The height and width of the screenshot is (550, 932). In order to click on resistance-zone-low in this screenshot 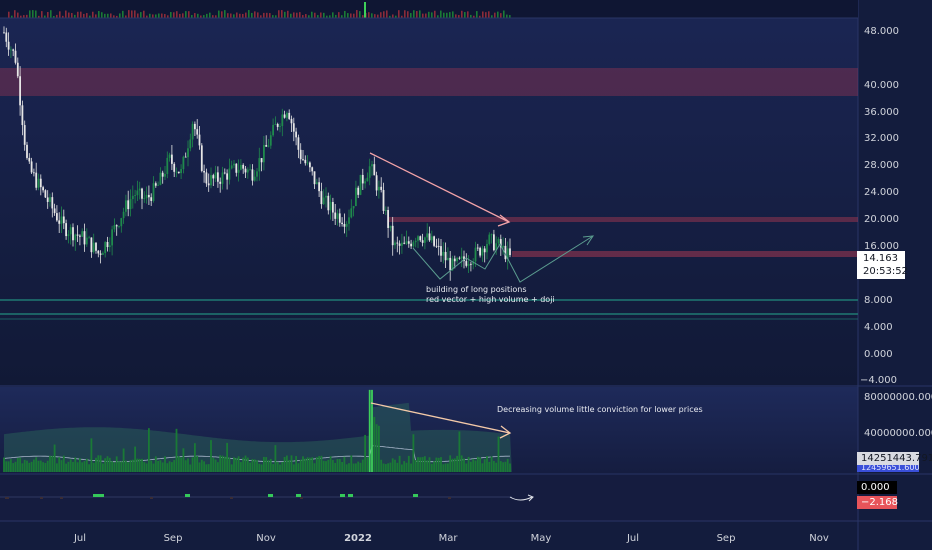, I will do `click(685, 254)`.